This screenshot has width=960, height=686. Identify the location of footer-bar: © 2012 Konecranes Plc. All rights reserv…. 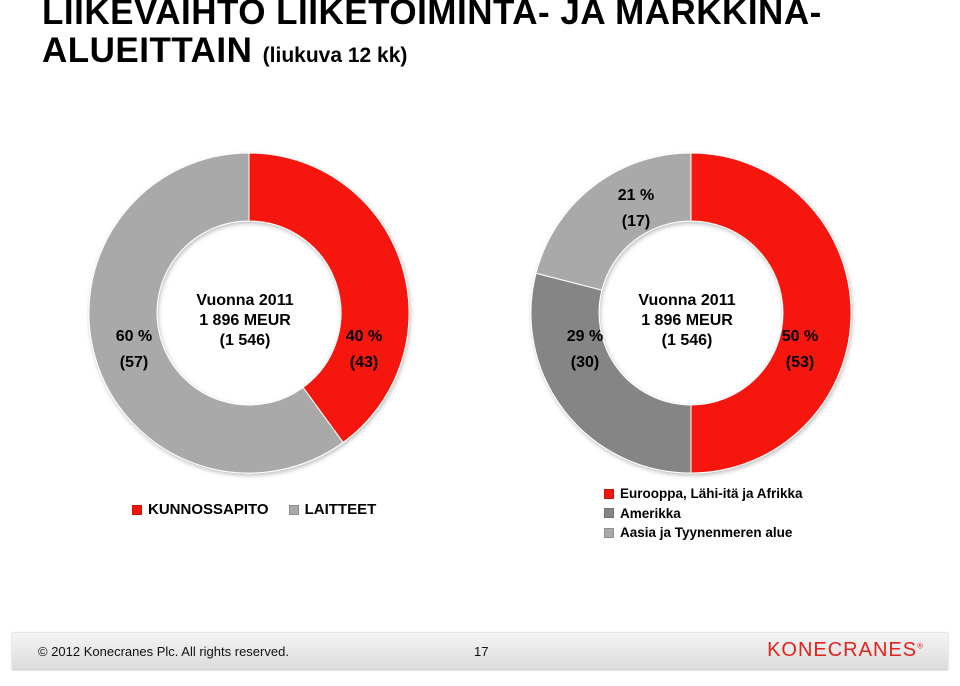
(480, 650).